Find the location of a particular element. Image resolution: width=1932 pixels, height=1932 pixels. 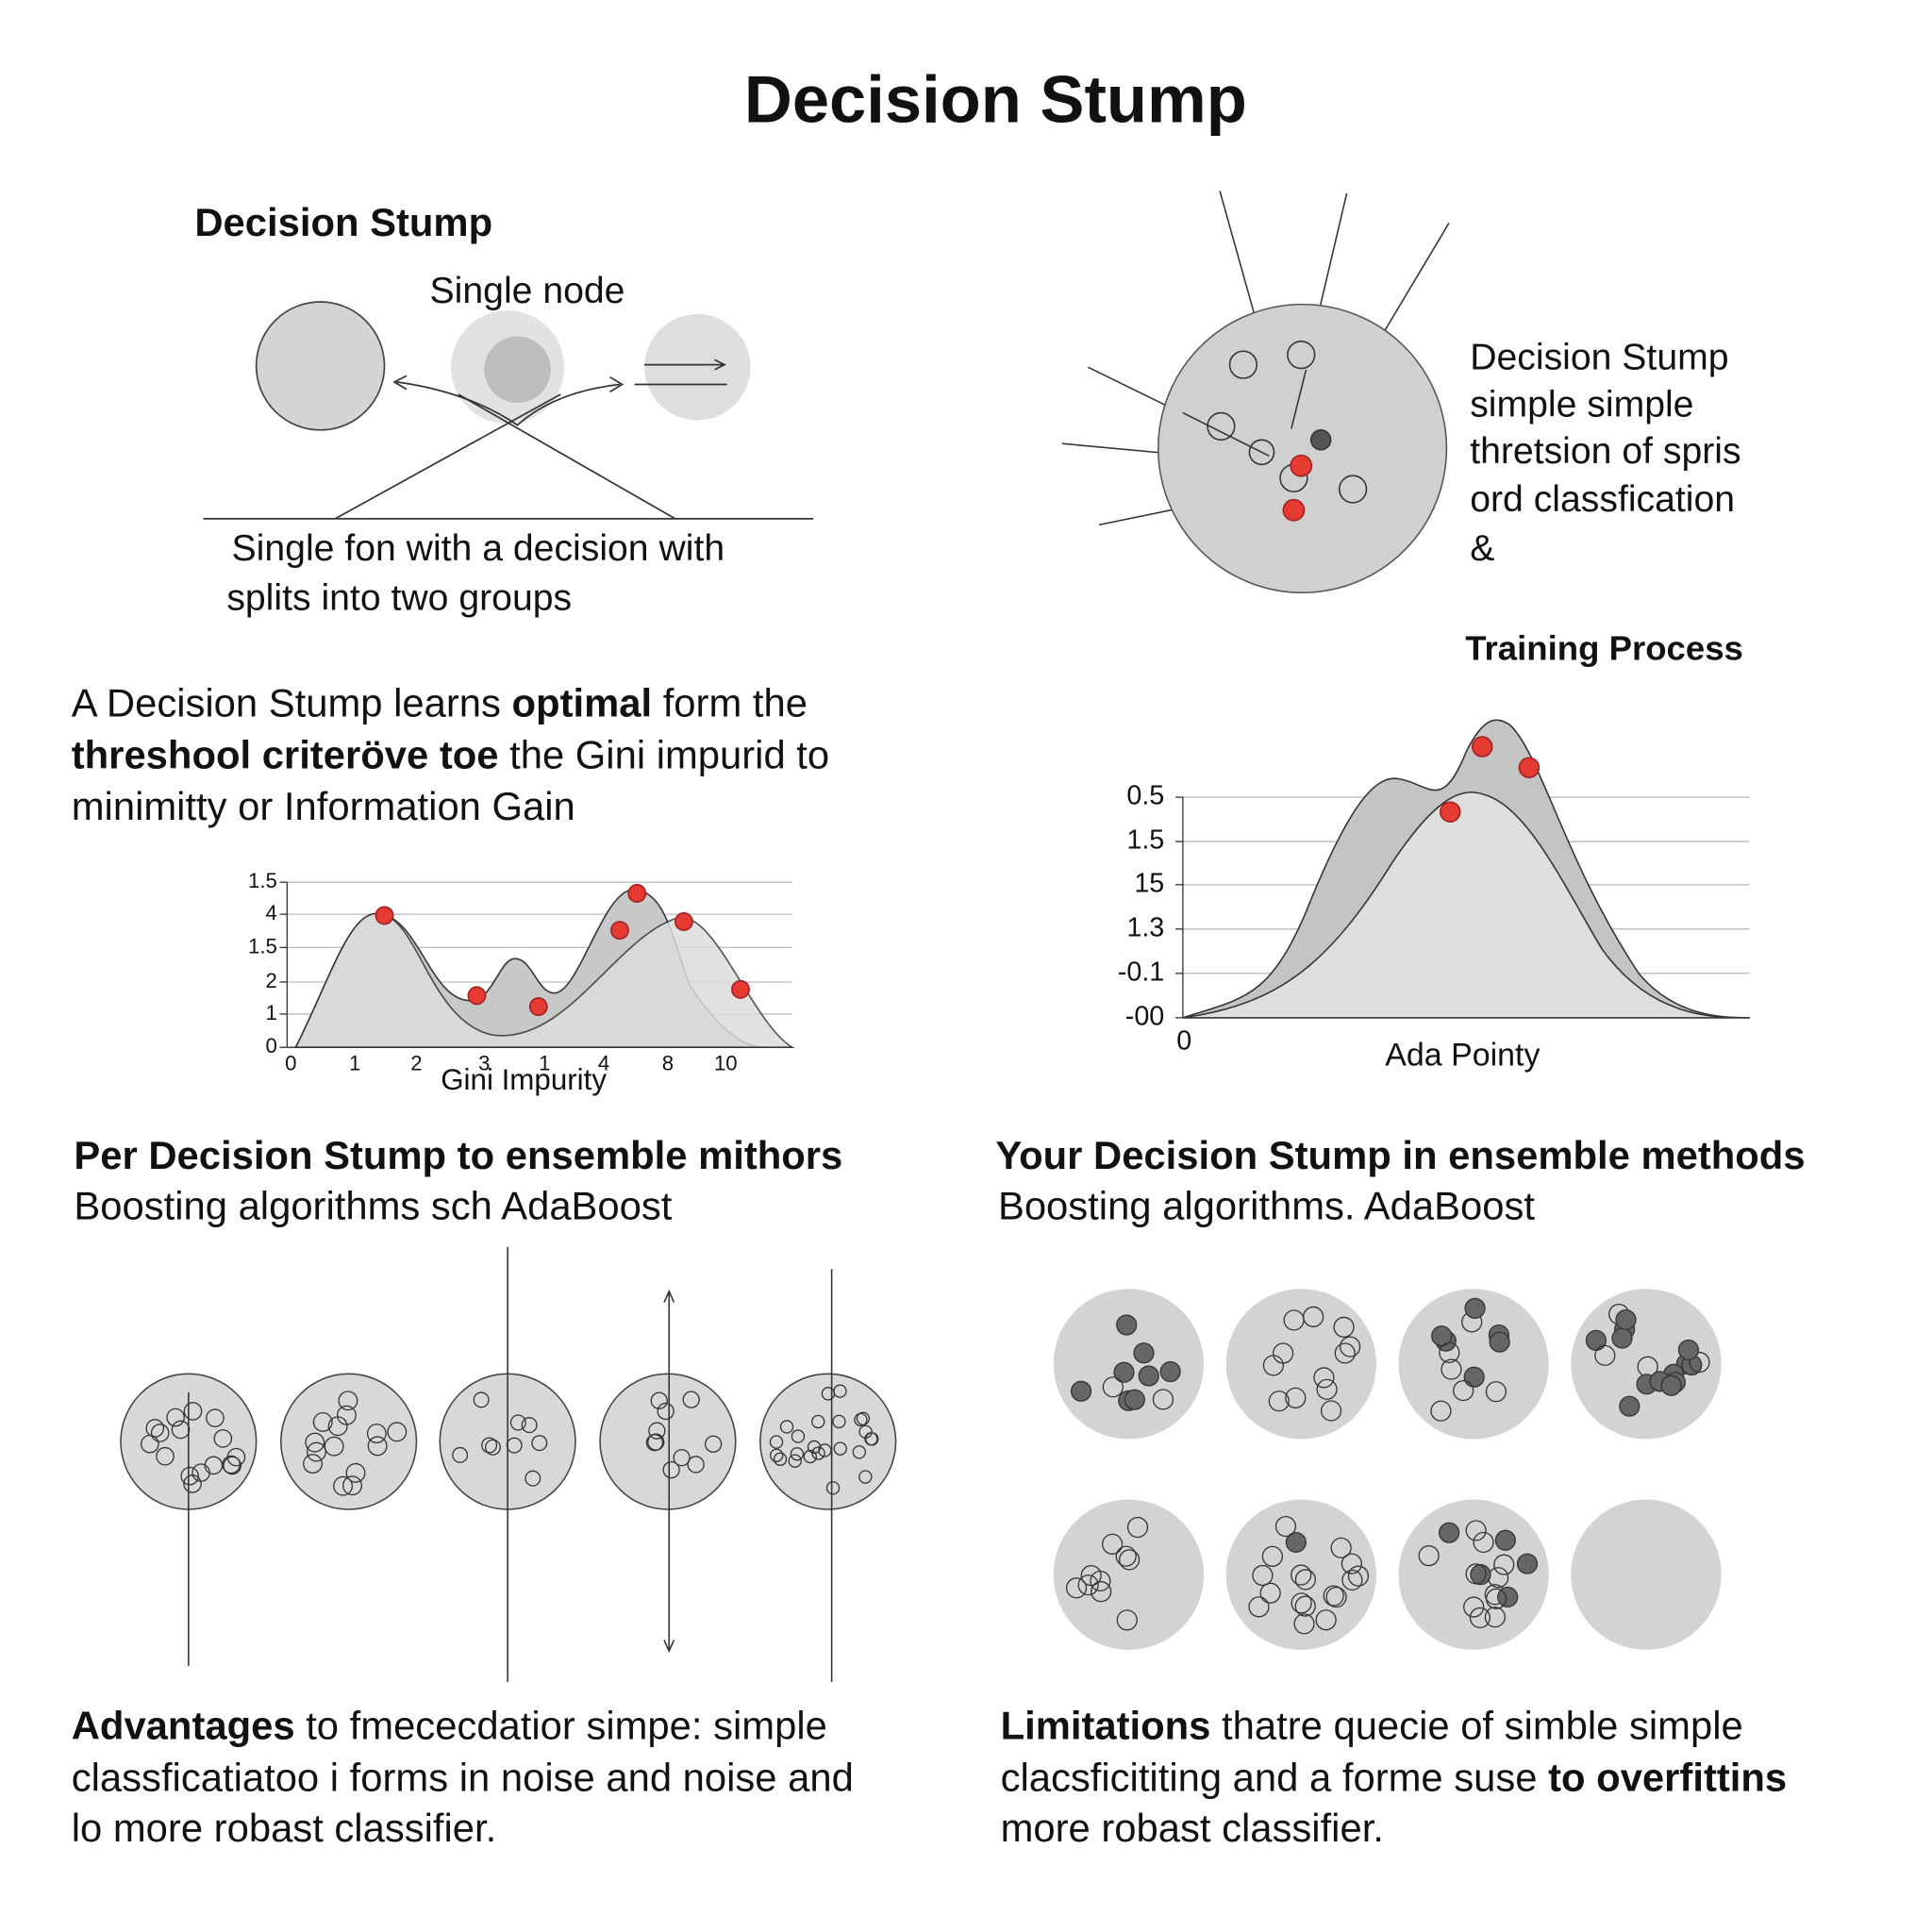

text-segment: optimal is located at coordinates (583, 702).